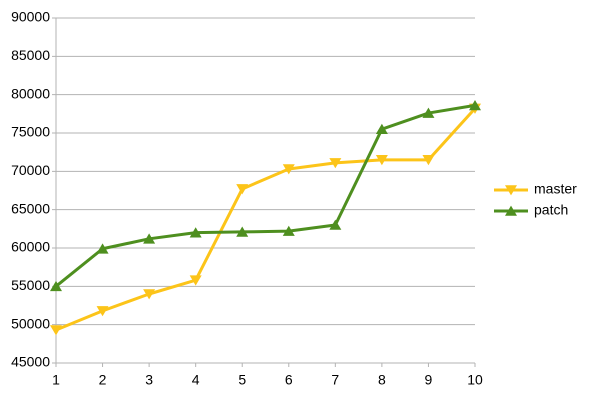  I want to click on y-tick-label: 65000, so click(30, 208).